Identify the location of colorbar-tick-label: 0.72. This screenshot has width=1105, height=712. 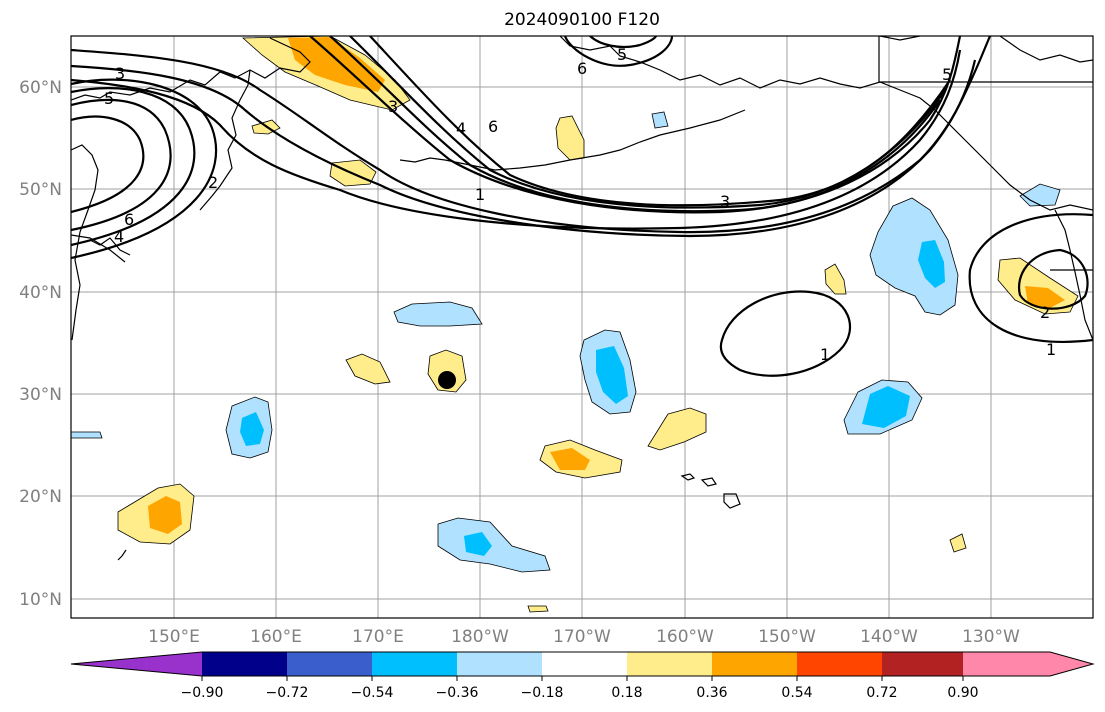
(881, 693).